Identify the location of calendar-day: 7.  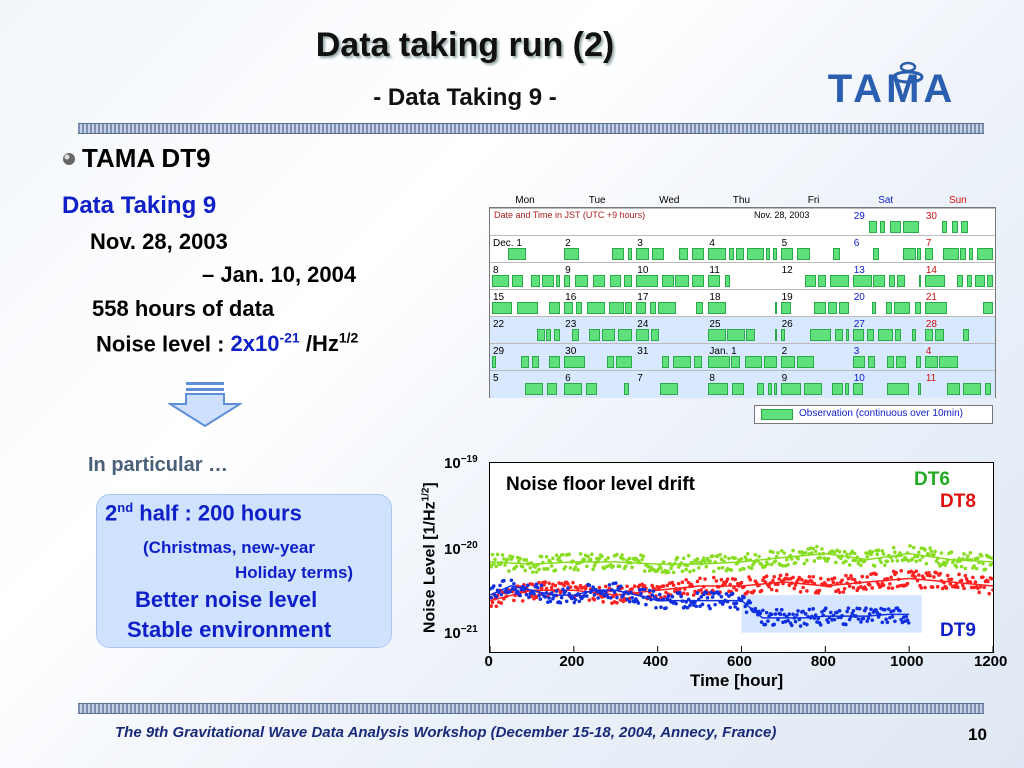
(928, 243).